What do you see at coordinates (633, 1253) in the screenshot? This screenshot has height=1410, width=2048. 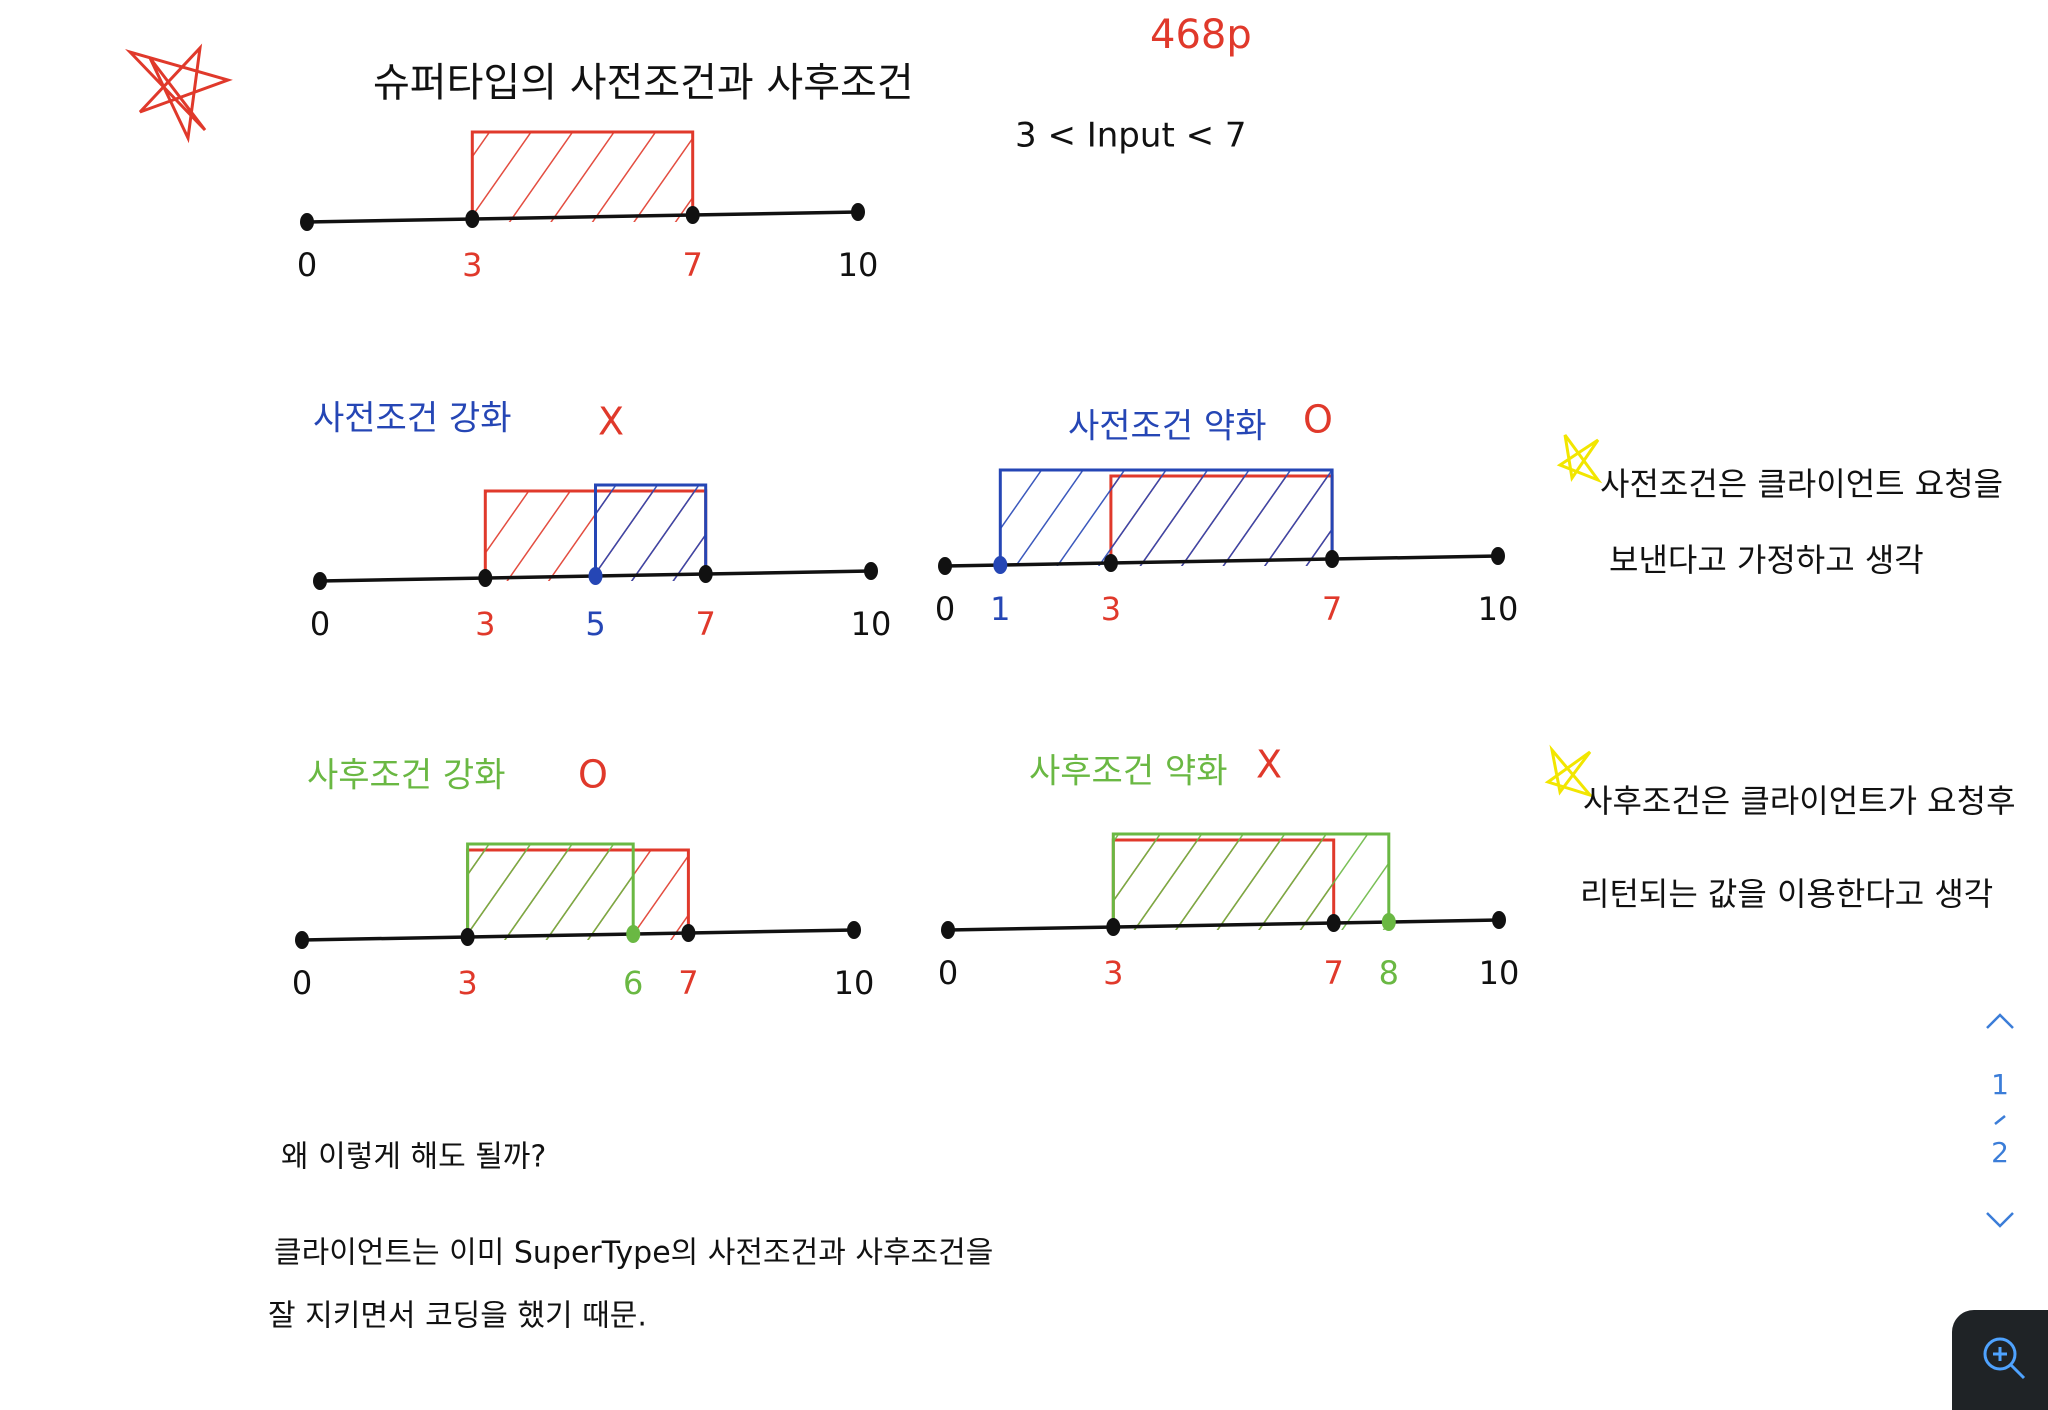 I see `answer-line: 클라이언트는 이미 SuperType의 사전조건과 사후조건을` at bounding box center [633, 1253].